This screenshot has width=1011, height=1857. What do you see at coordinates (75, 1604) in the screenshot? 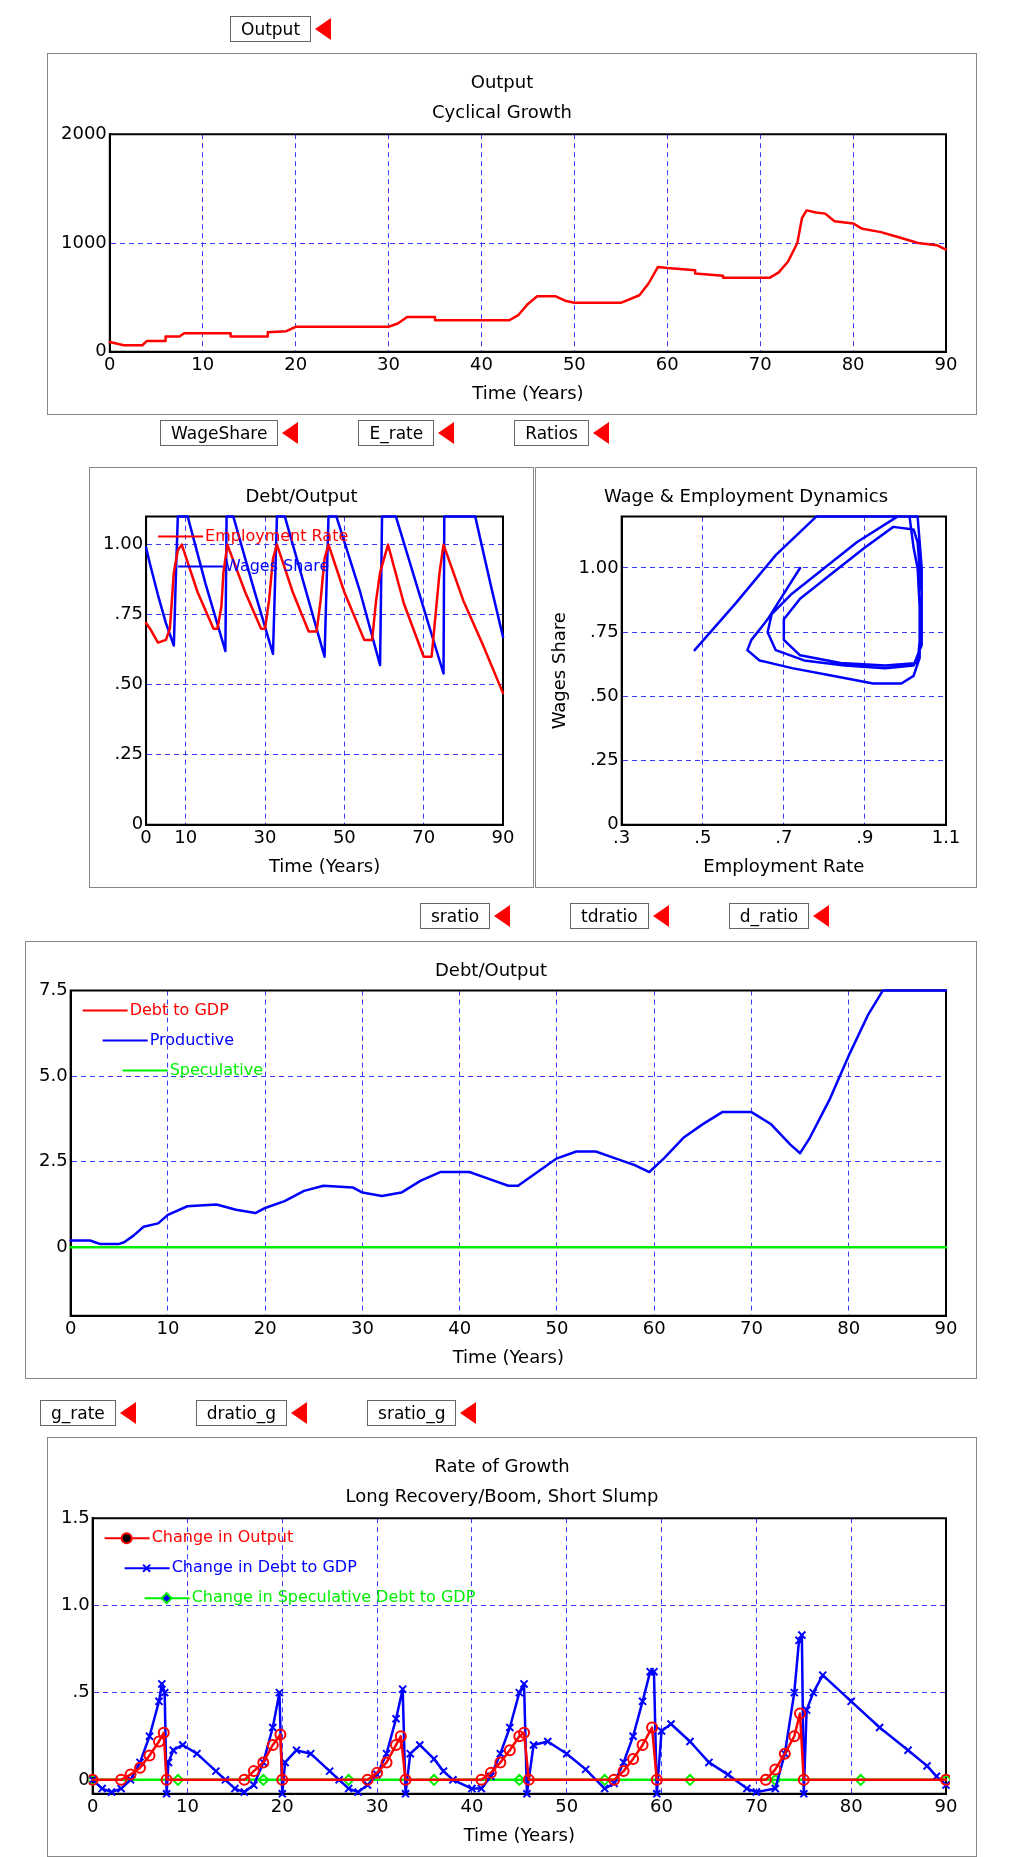
I see `y-tick-label: 1.0` at bounding box center [75, 1604].